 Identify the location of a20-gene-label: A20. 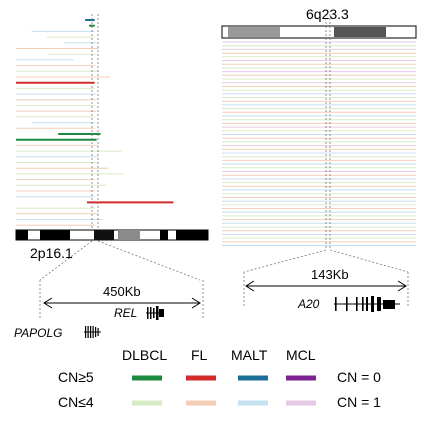
(309, 304).